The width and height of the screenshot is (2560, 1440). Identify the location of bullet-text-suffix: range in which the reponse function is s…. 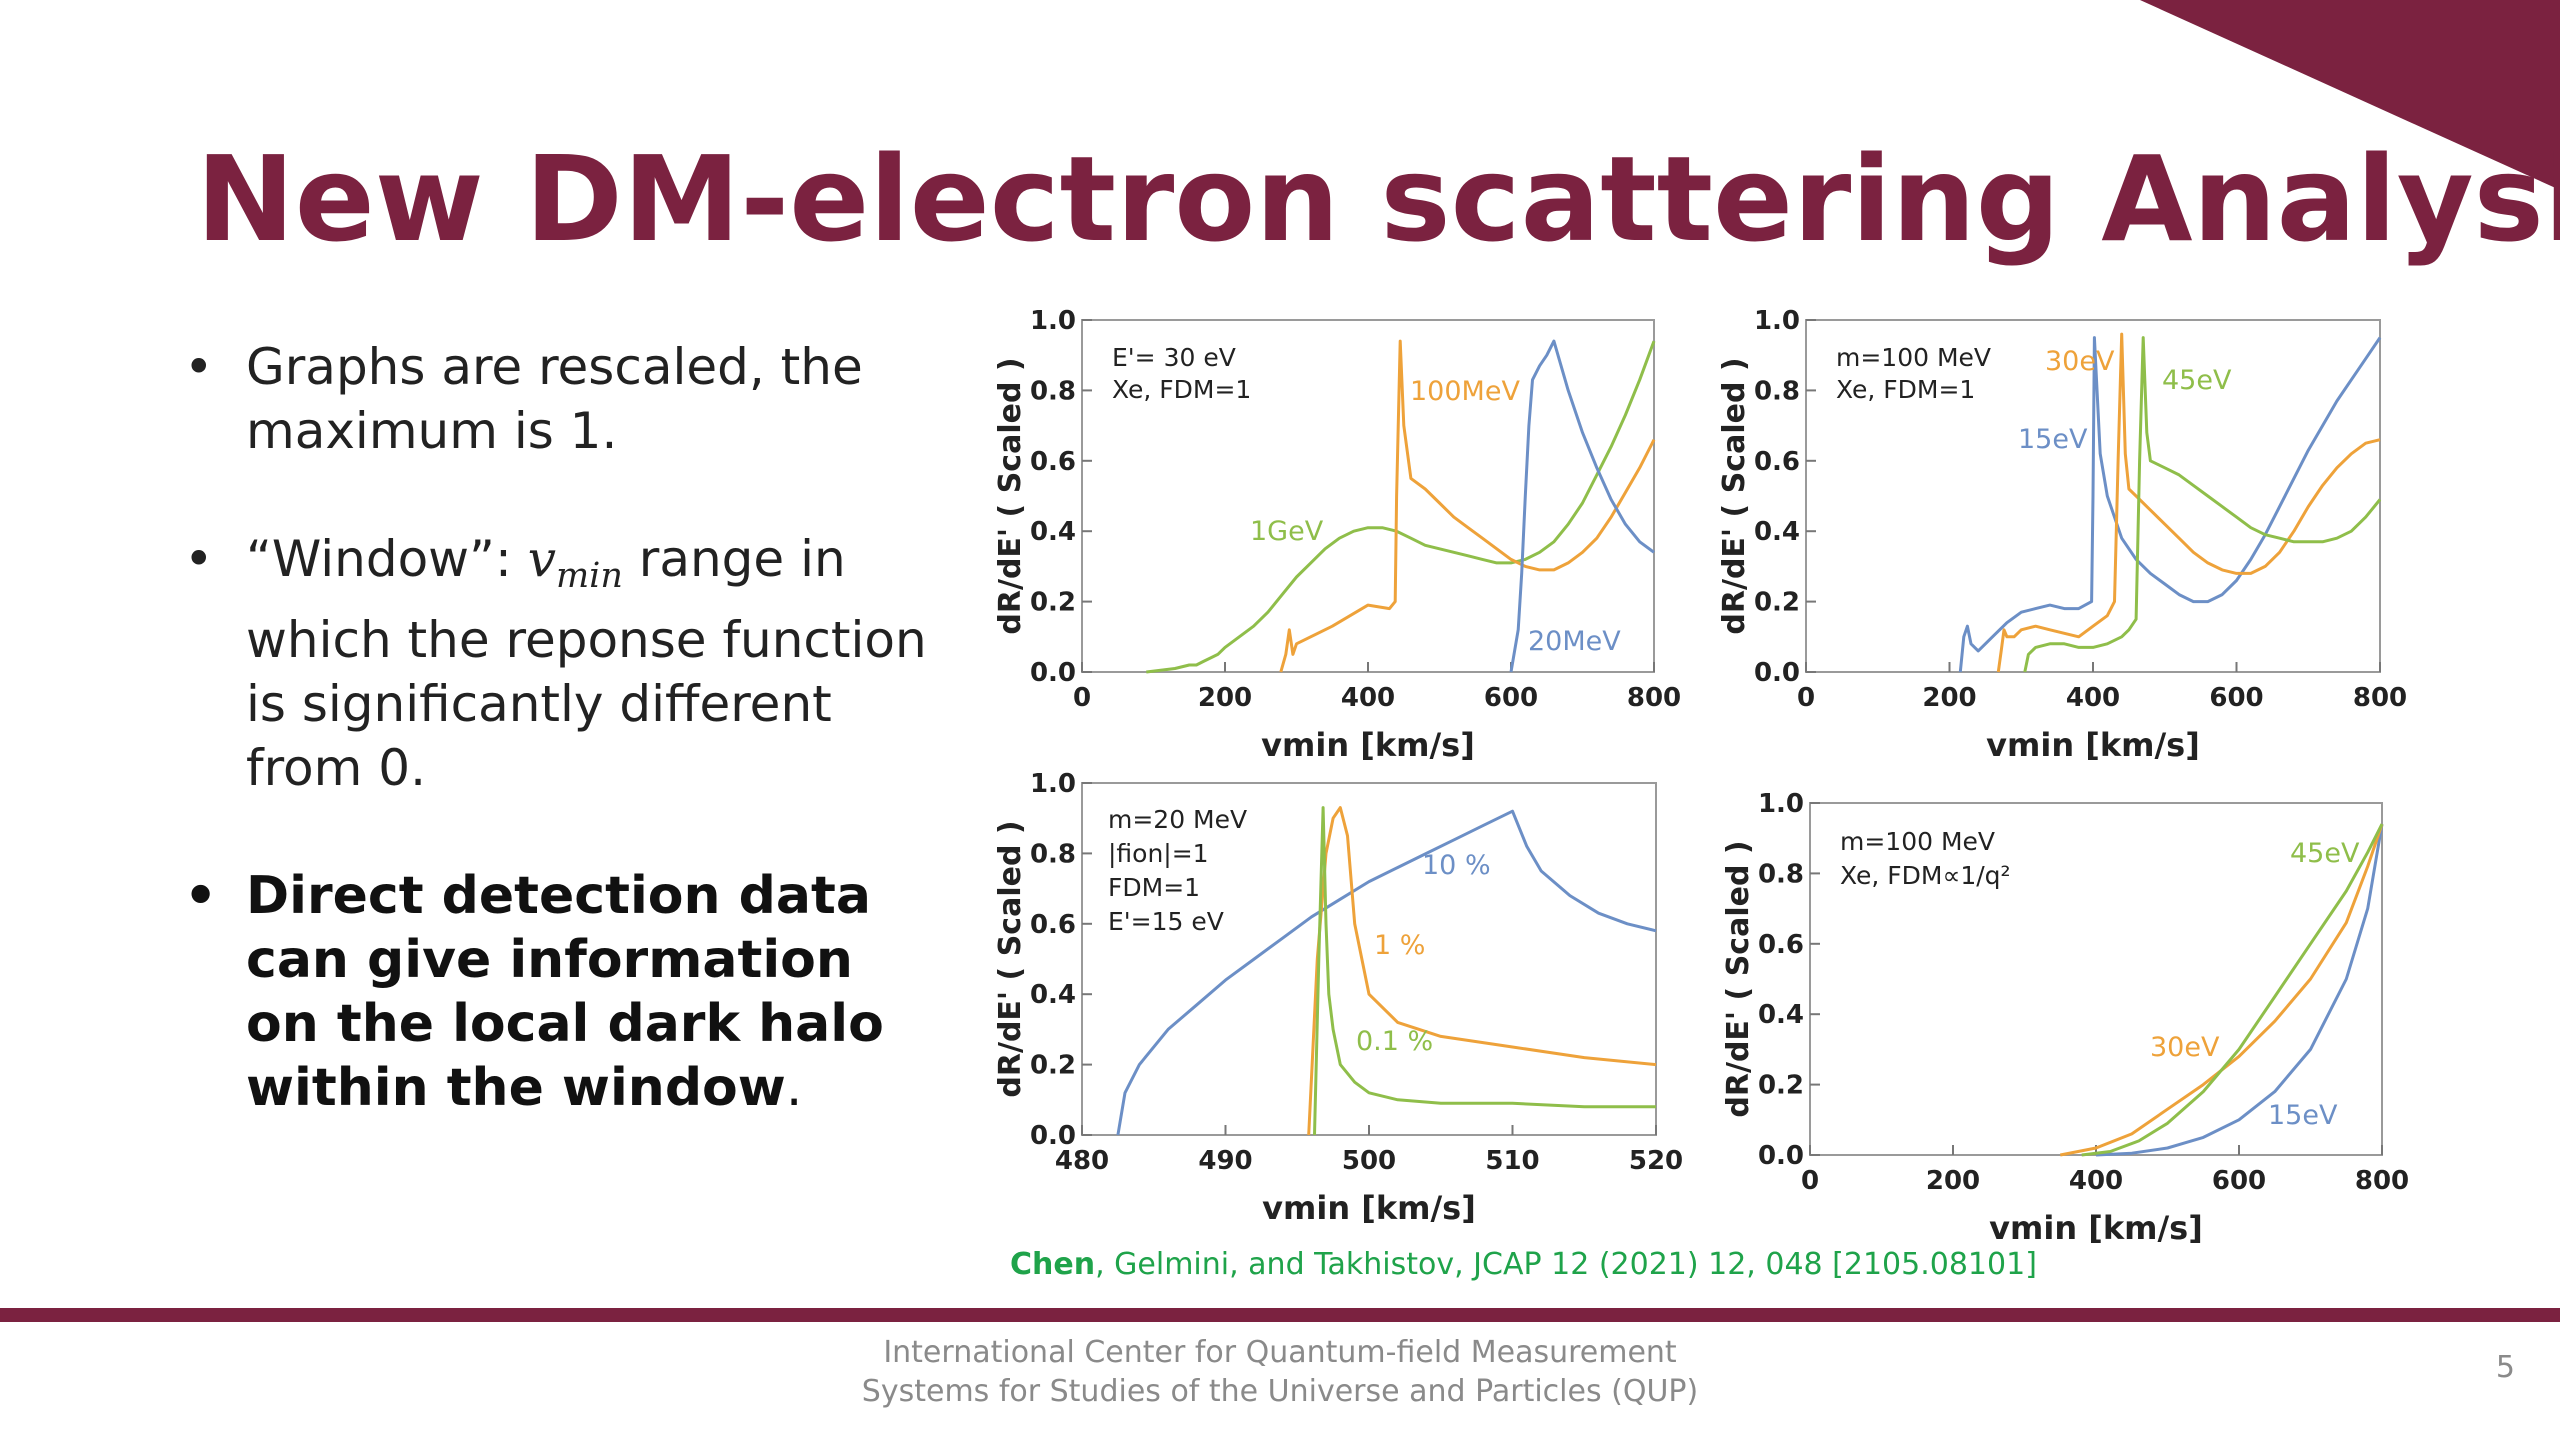
(586, 663).